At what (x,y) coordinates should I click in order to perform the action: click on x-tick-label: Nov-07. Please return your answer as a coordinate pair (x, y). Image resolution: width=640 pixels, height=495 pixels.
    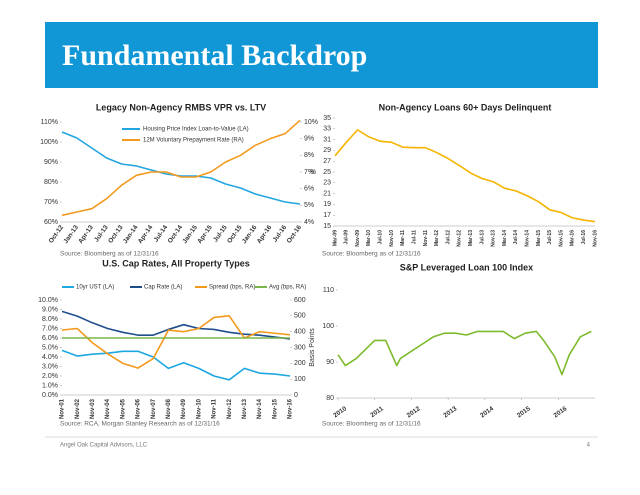
    Looking at the image, I should click on (154, 408).